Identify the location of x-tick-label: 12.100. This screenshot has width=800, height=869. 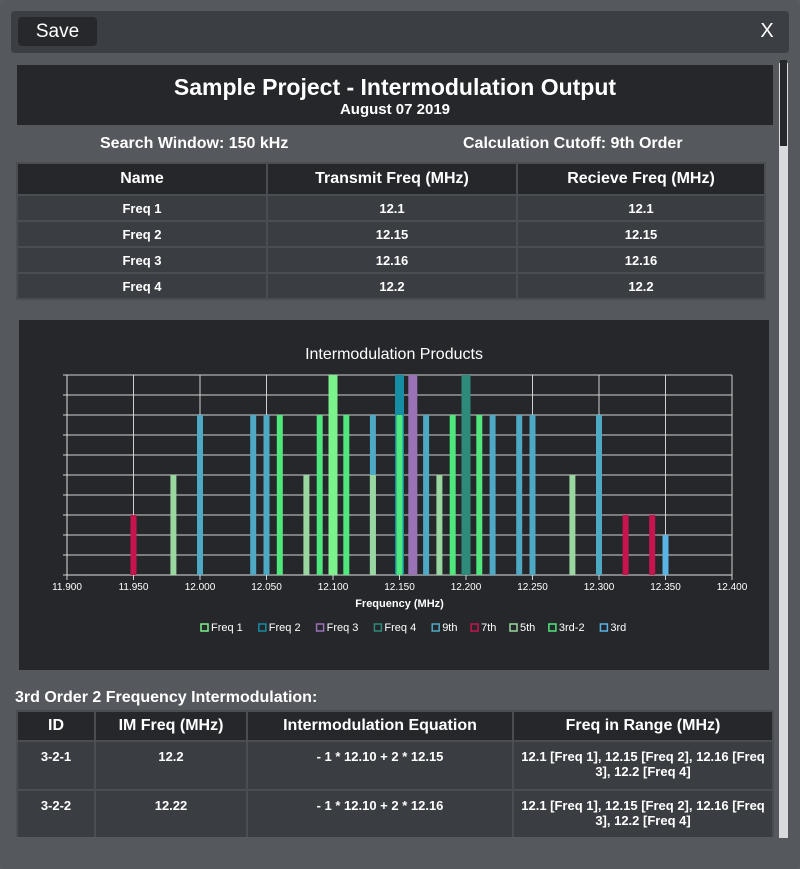
(333, 587).